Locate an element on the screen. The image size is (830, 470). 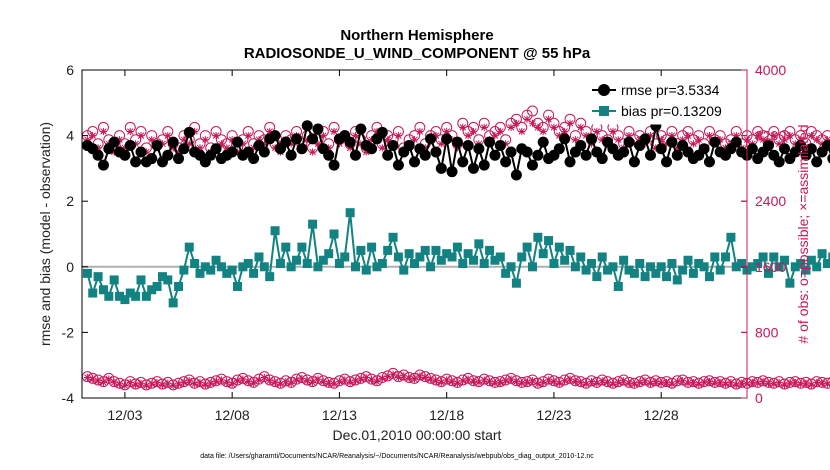
legend-box is located at coordinates (664, 102).